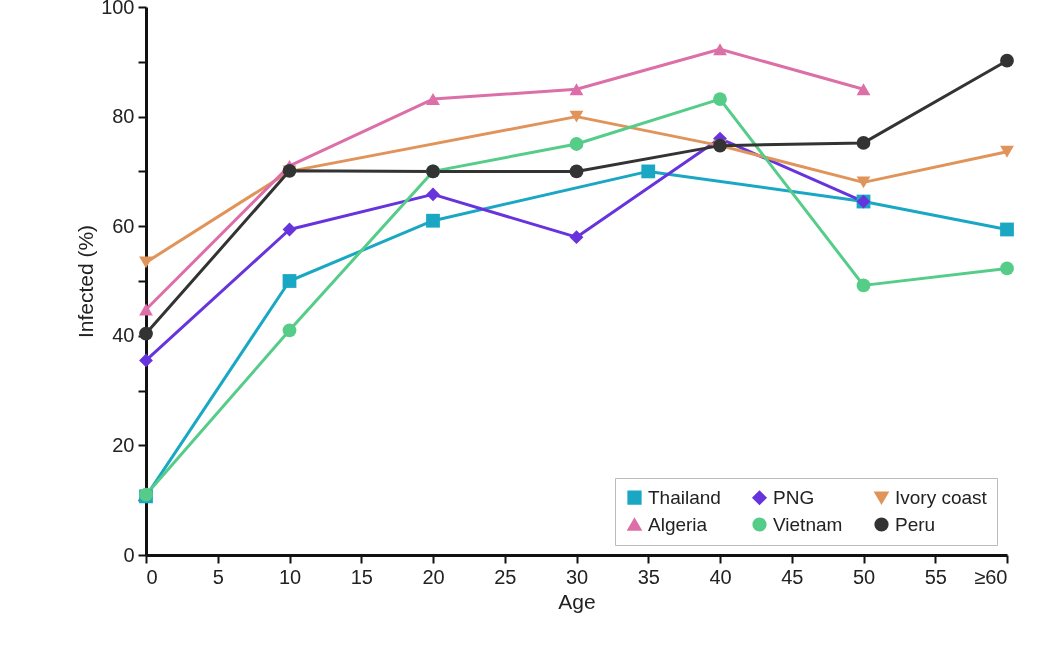  What do you see at coordinates (218, 576) in the screenshot?
I see `x-tick-label: 5` at bounding box center [218, 576].